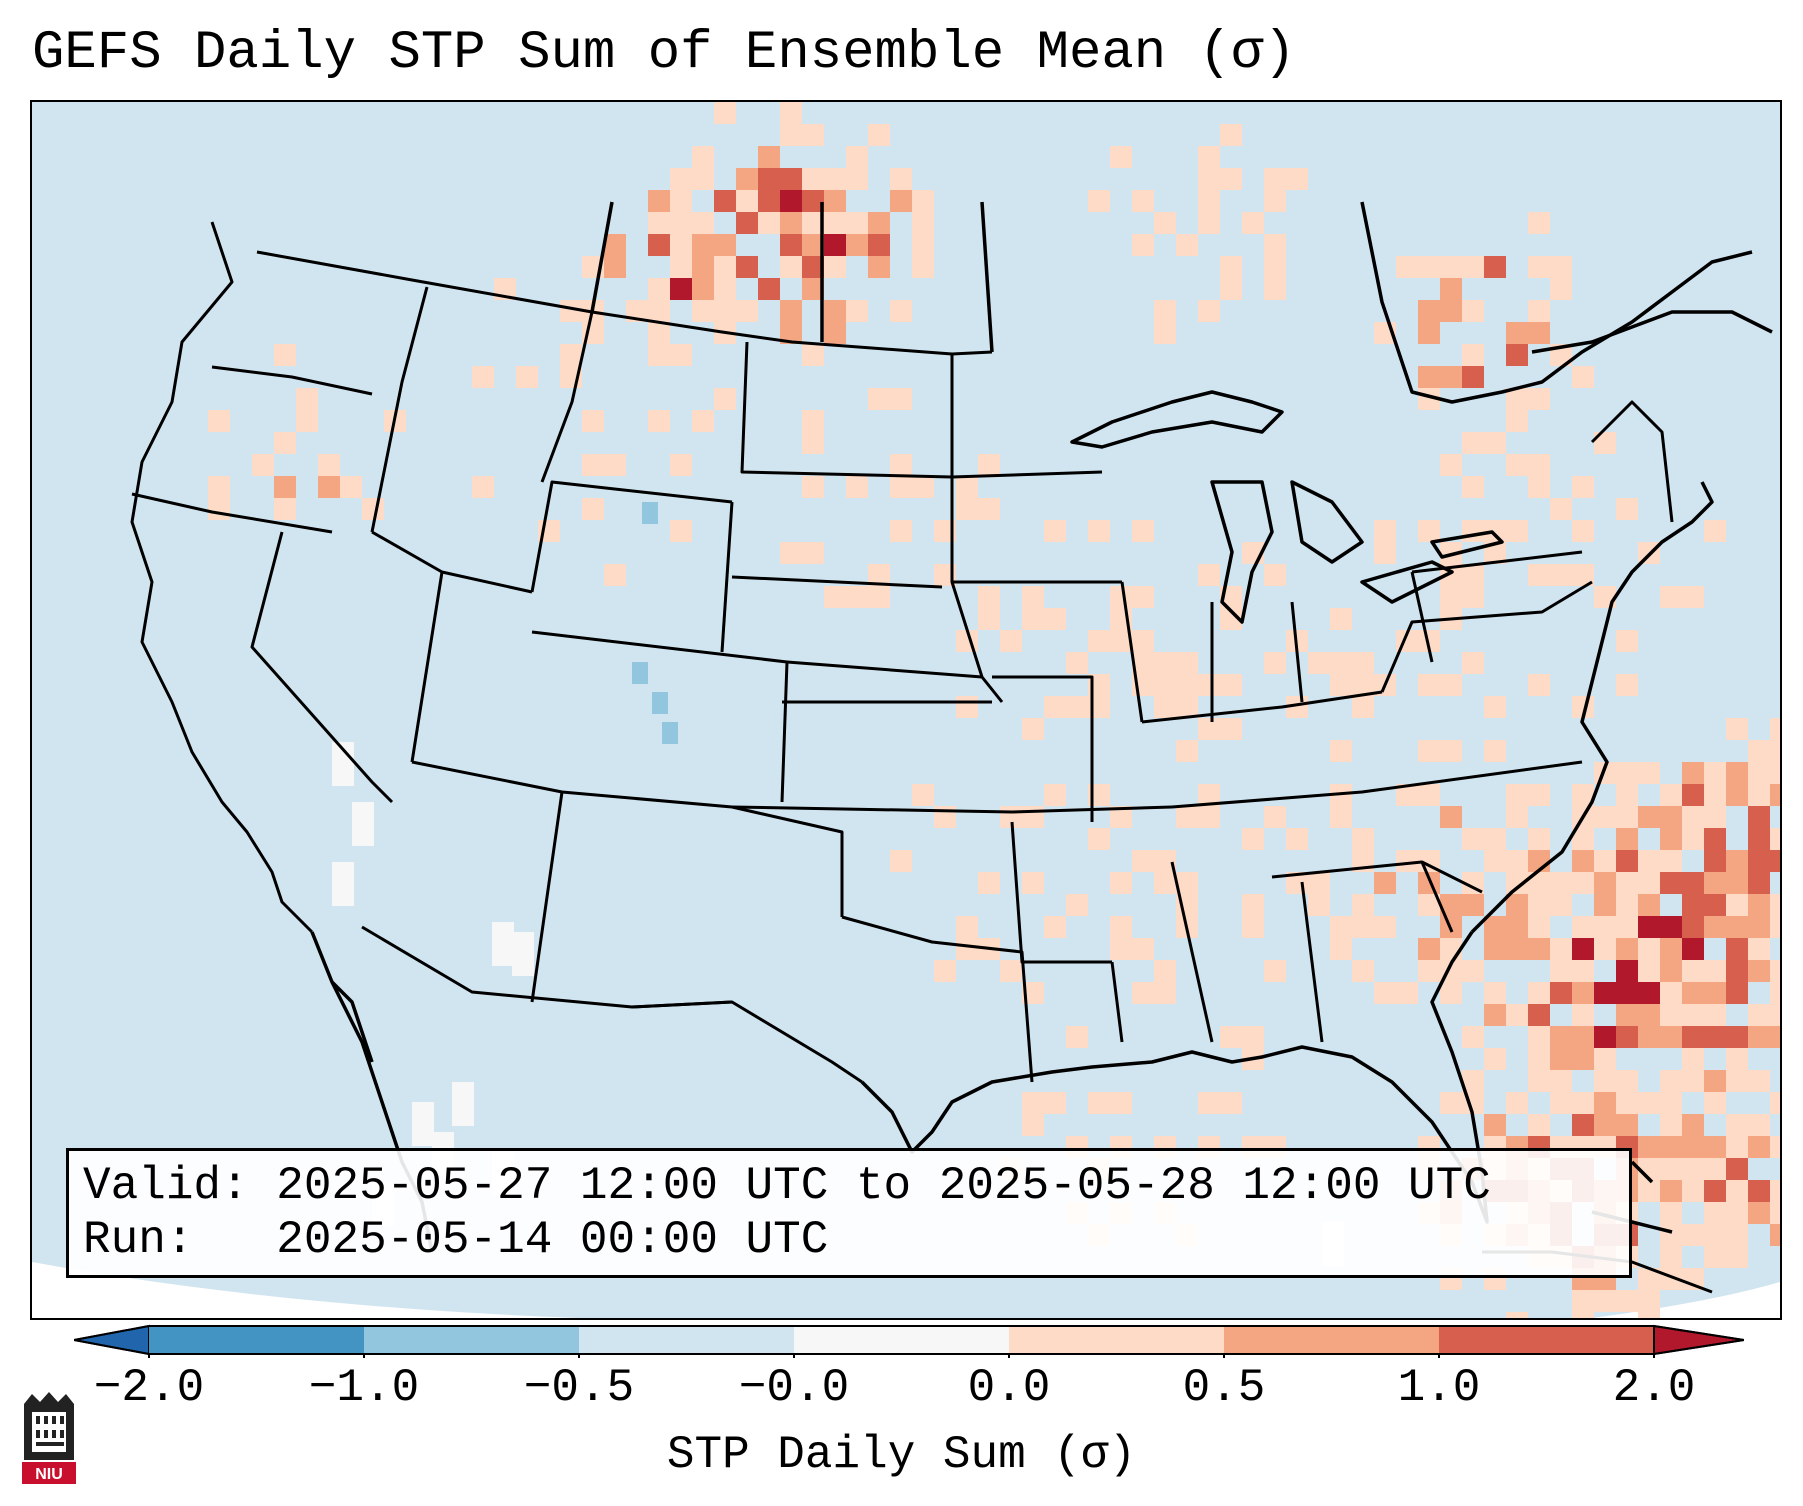 The image size is (1803, 1506). Describe the element at coordinates (304, 1290) in the screenshot. I see `domain-edge` at that location.